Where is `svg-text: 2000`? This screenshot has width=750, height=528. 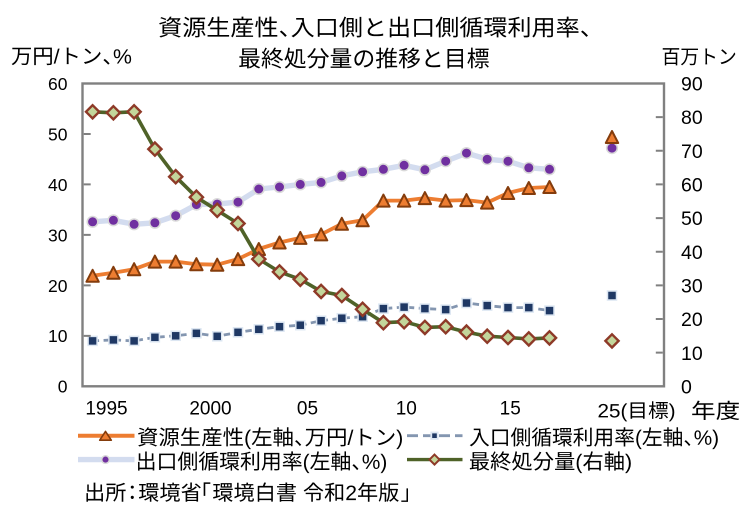
svg-text: 2000 is located at coordinates (210, 409).